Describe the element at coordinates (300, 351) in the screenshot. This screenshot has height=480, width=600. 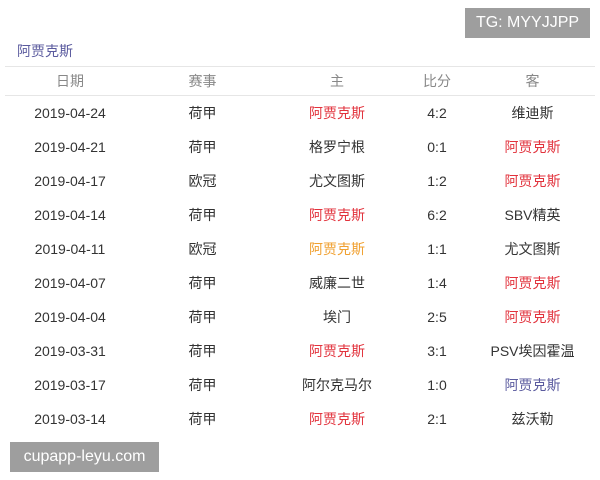
I see `table-row: 2019-03-31 荷甲 阿贾克斯 3:1 PSV埃因霍温` at that location.